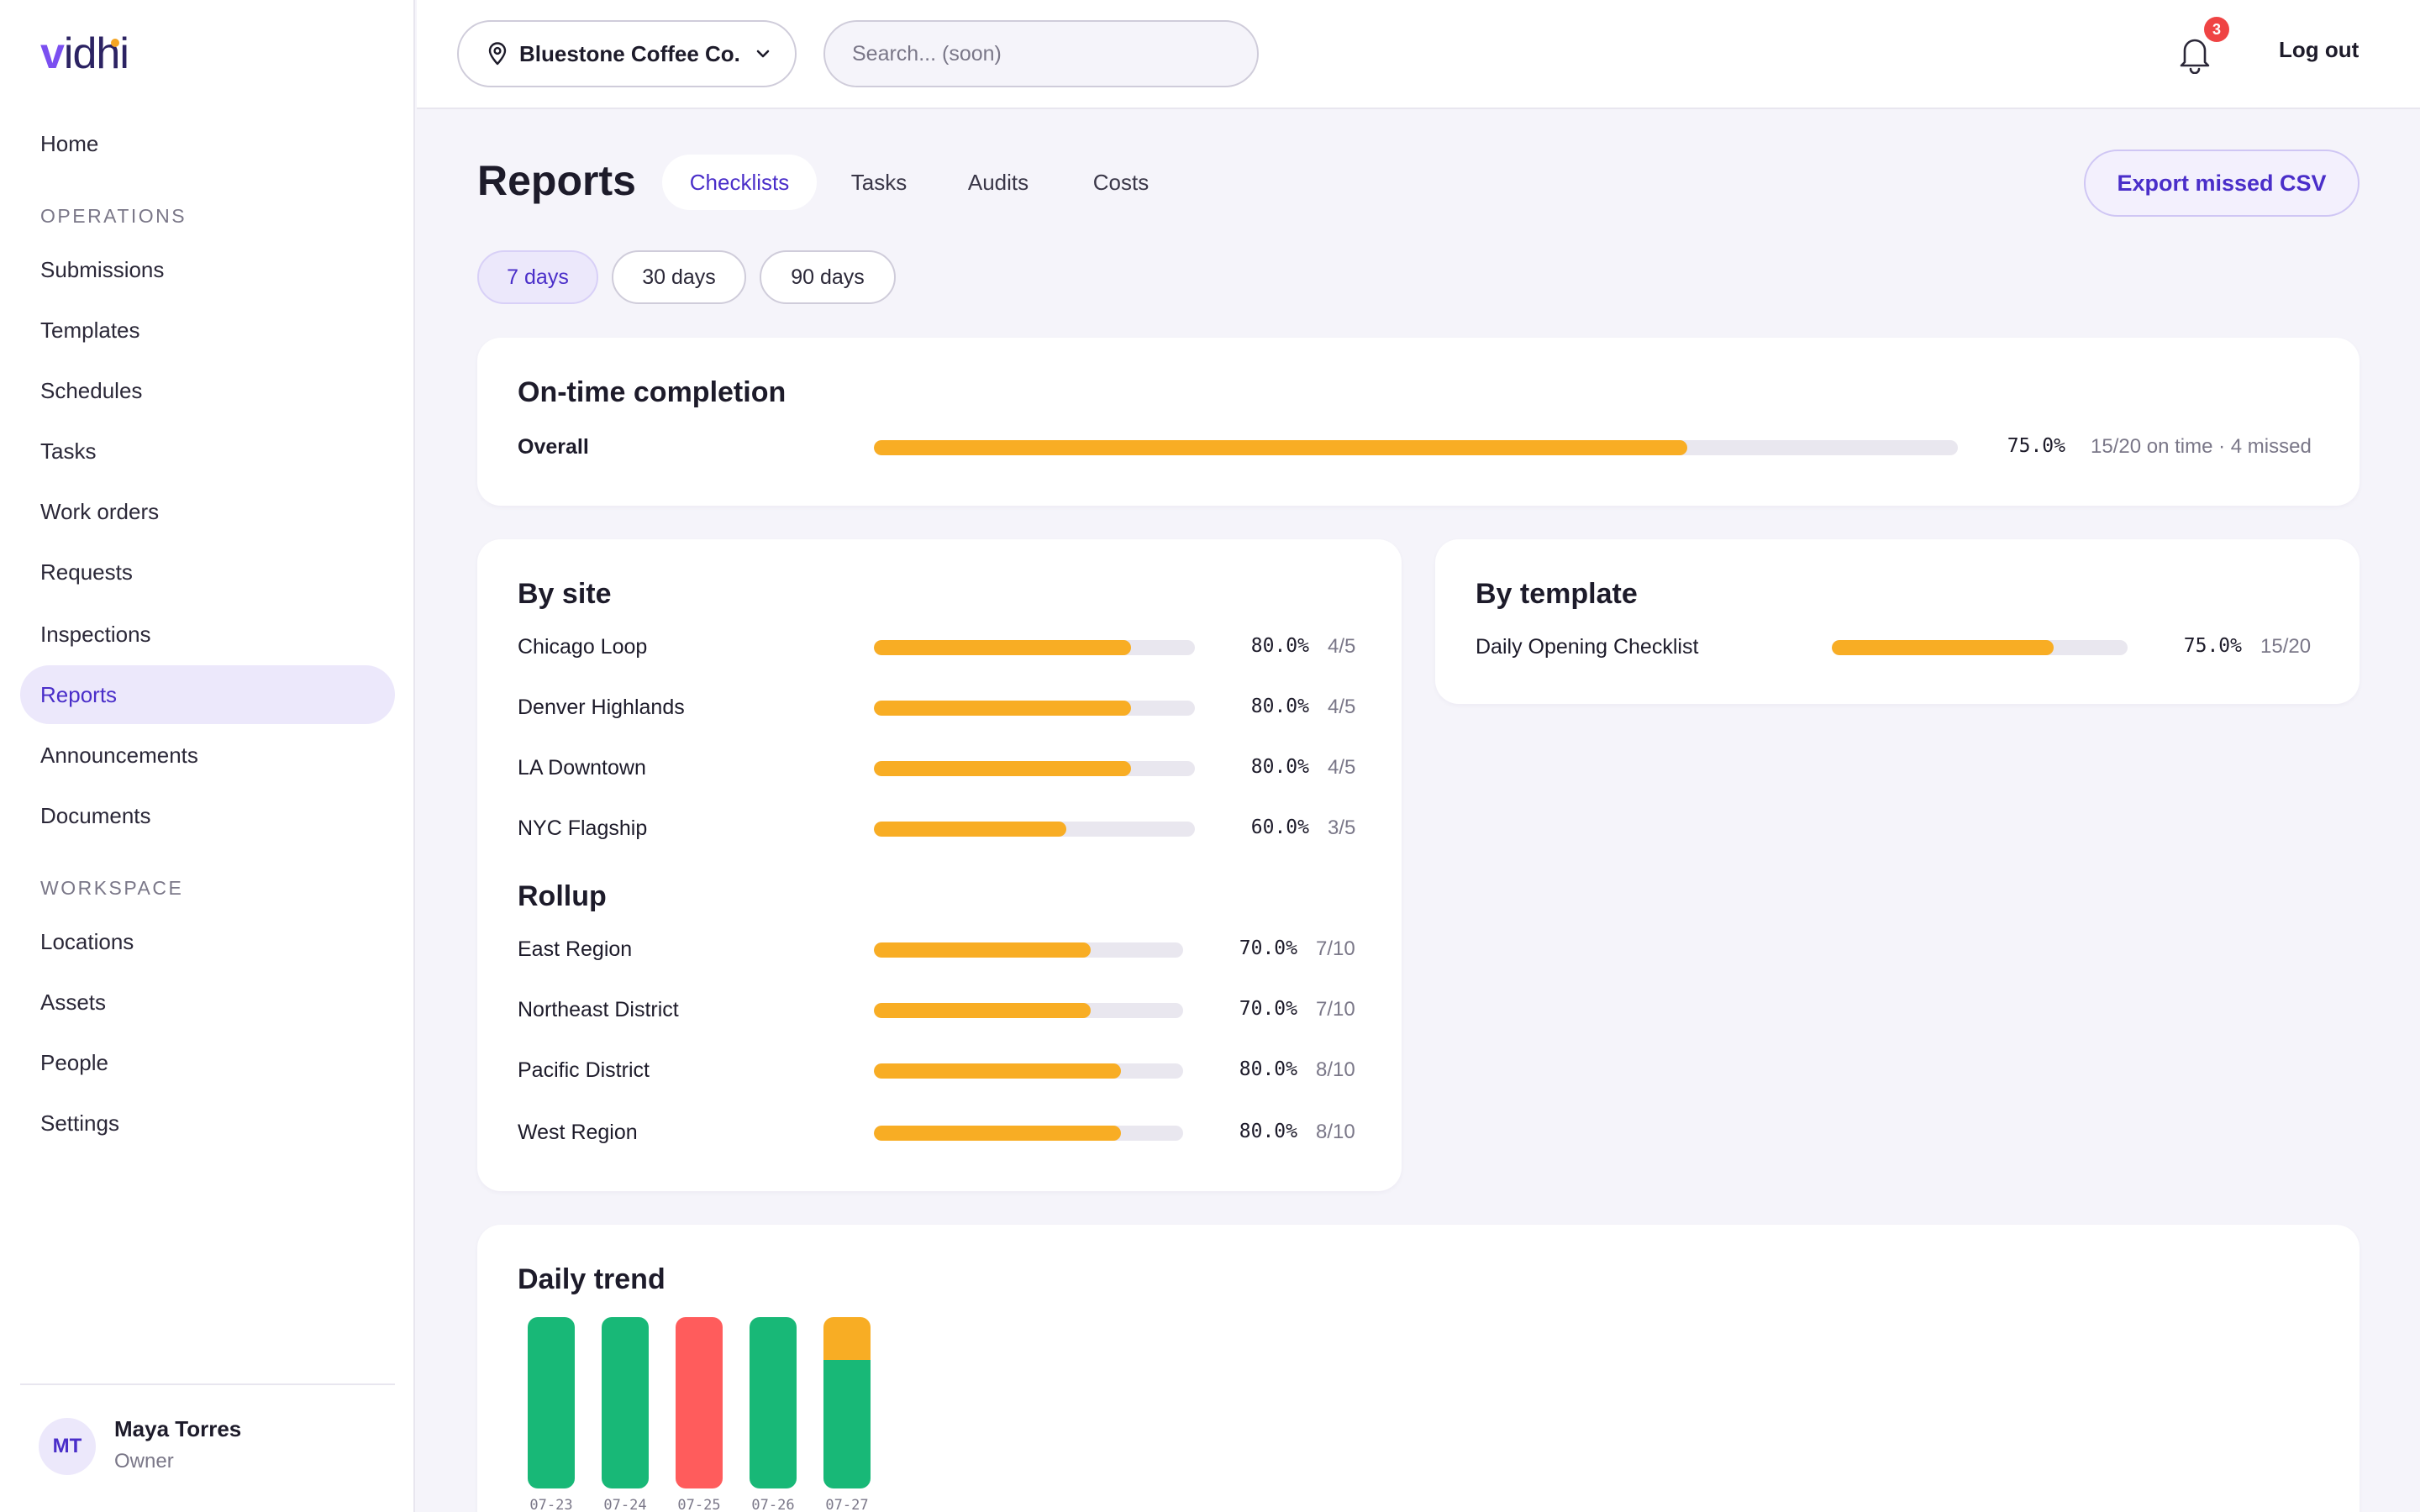  I want to click on sidebar-item-label: Templates, so click(90, 330).